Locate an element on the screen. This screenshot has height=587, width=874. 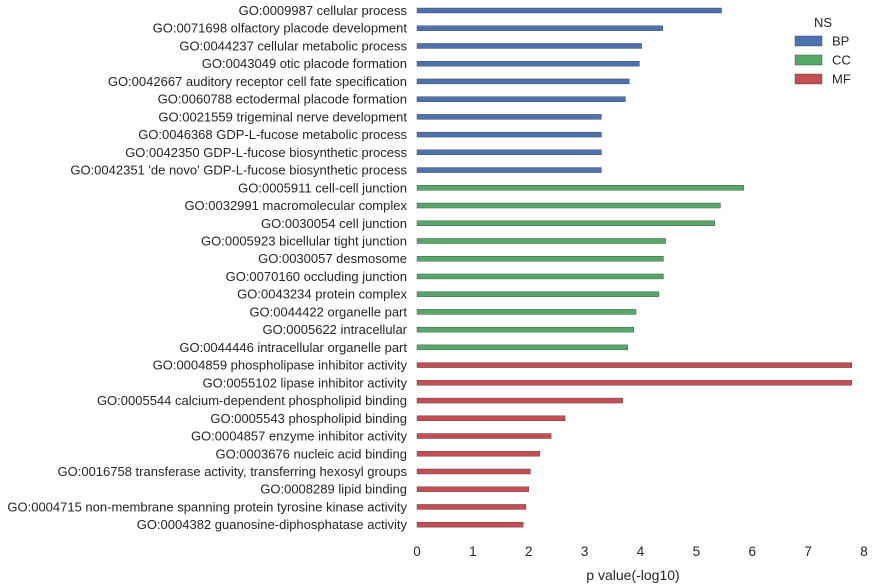
category-label: GO:0021559 trigeminal nerve development is located at coordinates (282, 116).